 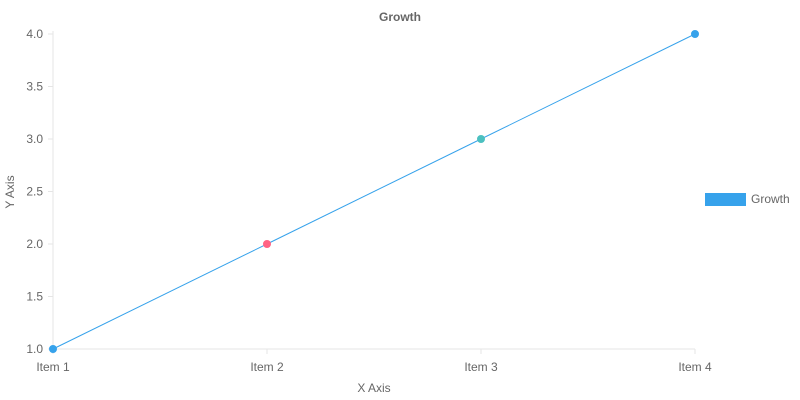 I want to click on x-axis-title: X Axis, so click(x=373, y=388).